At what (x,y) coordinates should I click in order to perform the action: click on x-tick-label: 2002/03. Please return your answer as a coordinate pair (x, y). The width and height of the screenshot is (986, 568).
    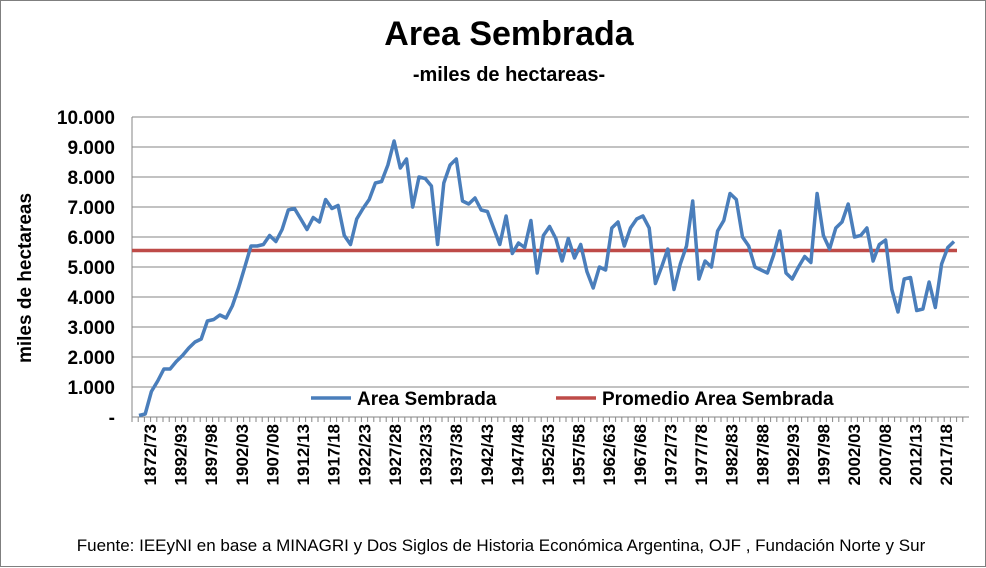
    Looking at the image, I should click on (854, 454).